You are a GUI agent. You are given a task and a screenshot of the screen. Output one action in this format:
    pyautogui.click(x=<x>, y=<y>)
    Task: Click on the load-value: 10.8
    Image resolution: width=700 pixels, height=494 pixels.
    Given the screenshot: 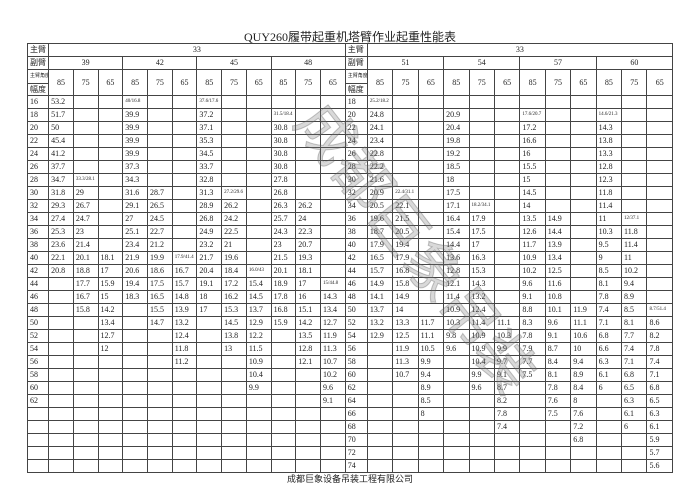 What is the action you would take?
    pyautogui.click(x=558, y=297)
    